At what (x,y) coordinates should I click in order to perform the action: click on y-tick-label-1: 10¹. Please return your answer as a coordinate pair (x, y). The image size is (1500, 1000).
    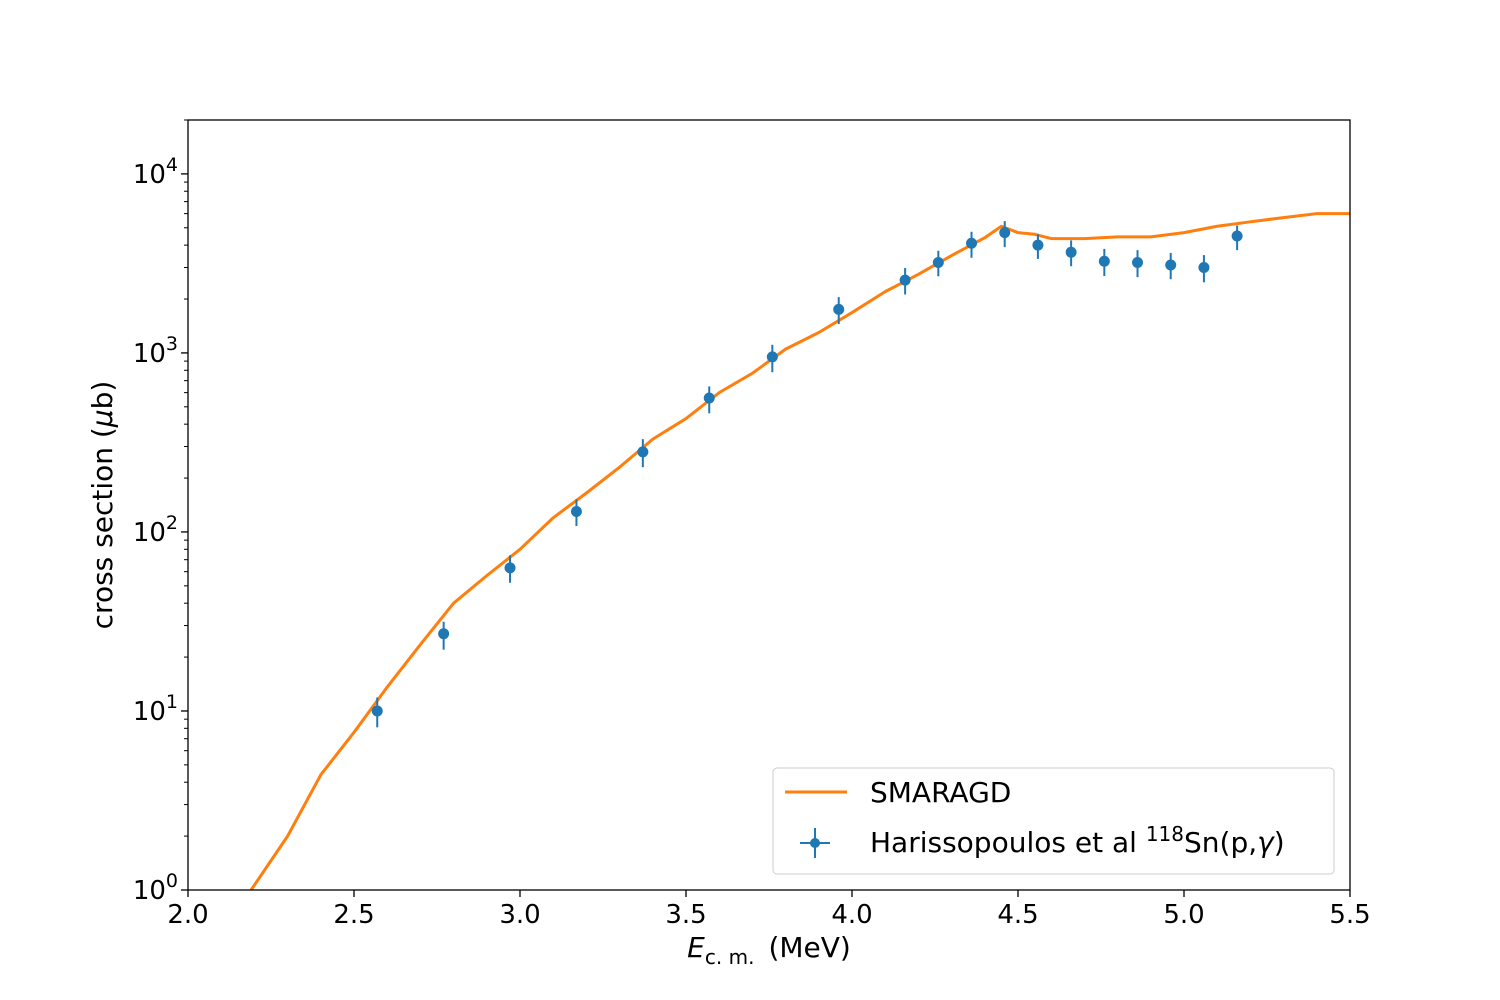
    Looking at the image, I should click on (155, 709).